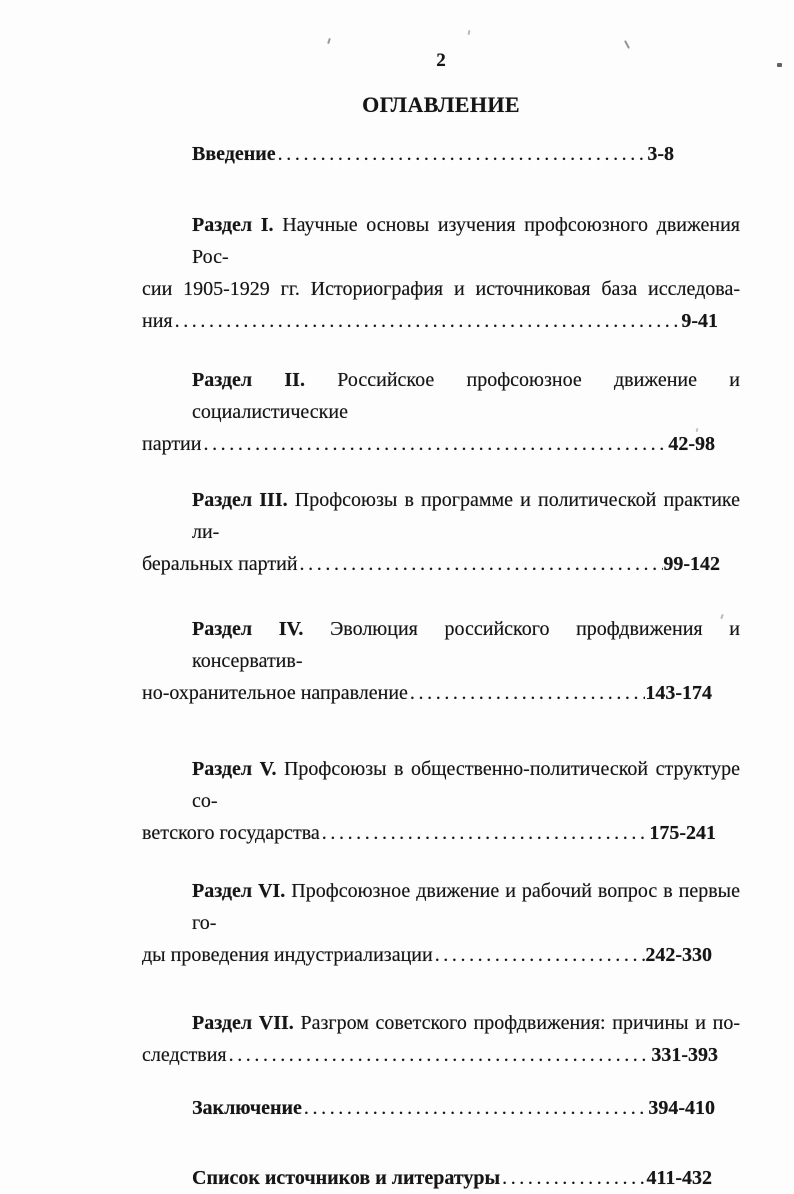 The image size is (794, 1194). Describe the element at coordinates (681, 1108) in the screenshot. I see `page-range: 394-410` at that location.